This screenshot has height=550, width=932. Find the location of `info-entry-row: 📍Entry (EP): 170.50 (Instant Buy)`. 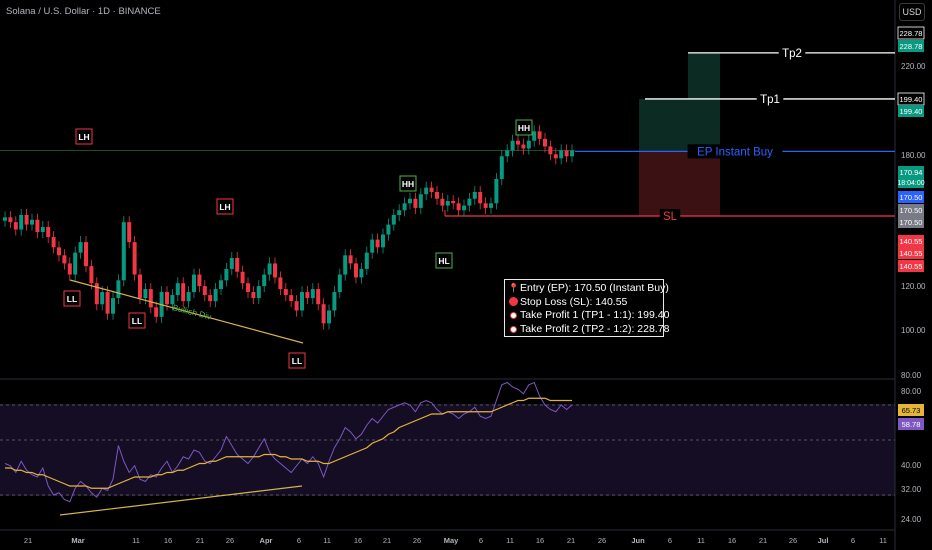

info-entry-row: 📍Entry (EP): 170.50 (Instant Buy) is located at coordinates (588, 289).